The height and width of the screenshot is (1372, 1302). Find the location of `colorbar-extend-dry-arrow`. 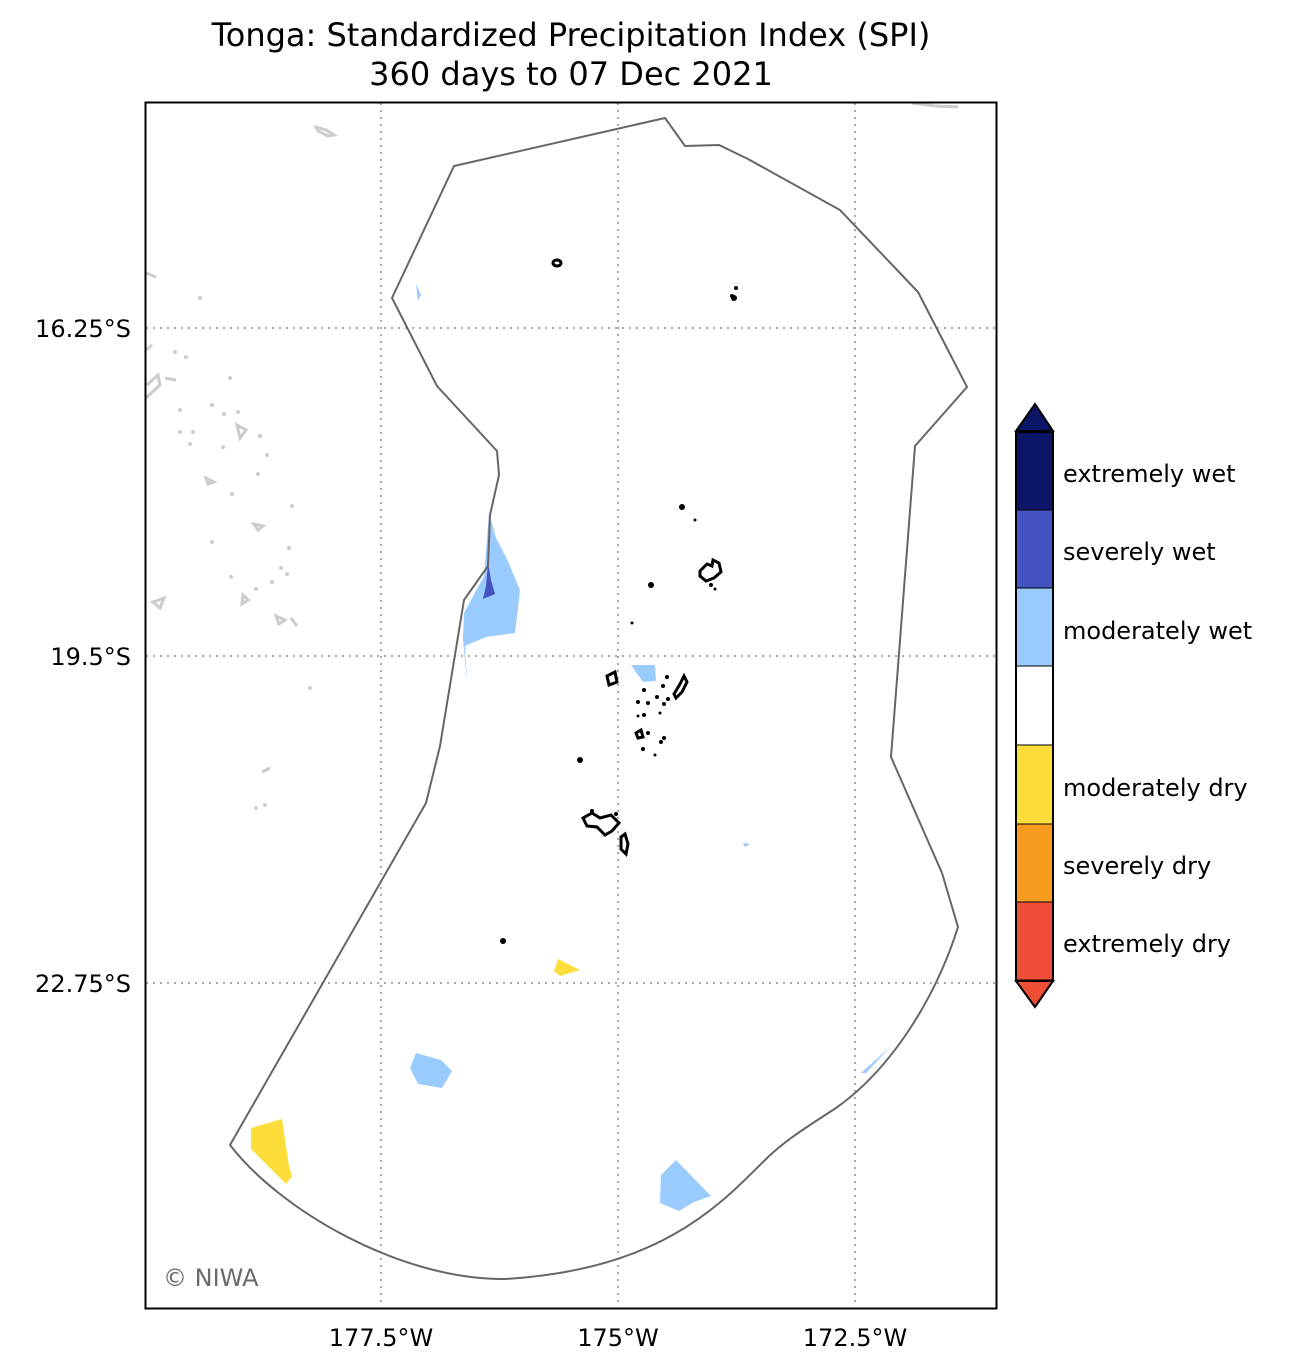

colorbar-extend-dry-arrow is located at coordinates (1034, 994).